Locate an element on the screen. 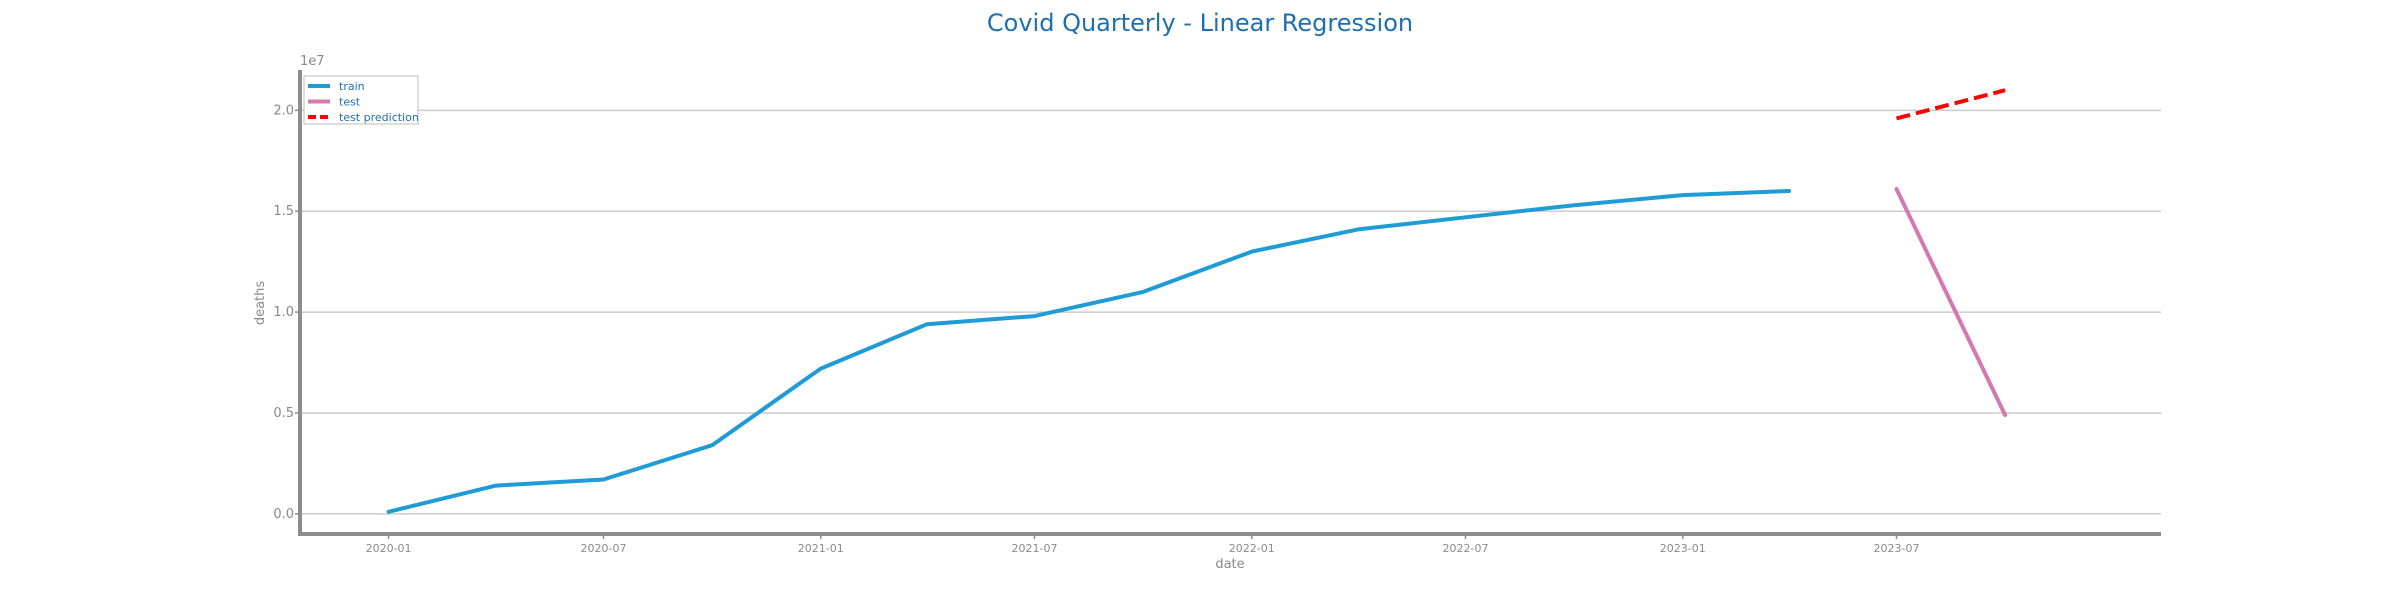 The width and height of the screenshot is (2400, 600). y-tick-label: 1.5 is located at coordinates (283, 211).